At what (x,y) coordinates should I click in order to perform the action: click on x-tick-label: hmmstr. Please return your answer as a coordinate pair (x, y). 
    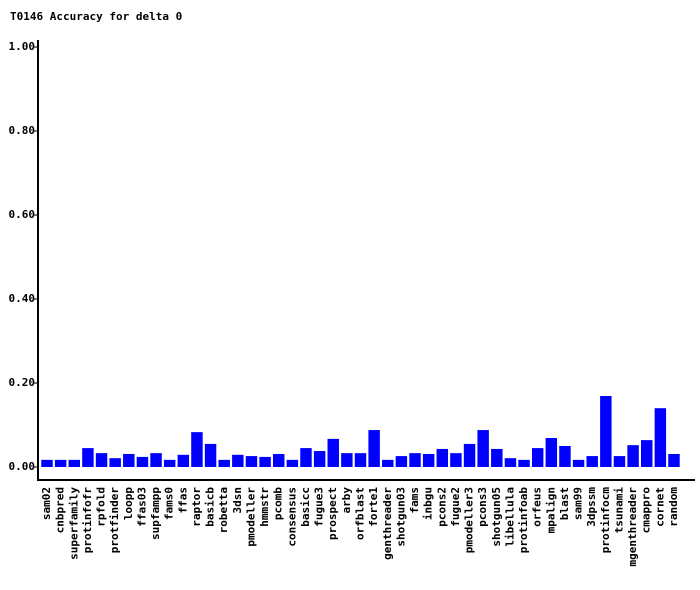
    Looking at the image, I should click on (264, 507).